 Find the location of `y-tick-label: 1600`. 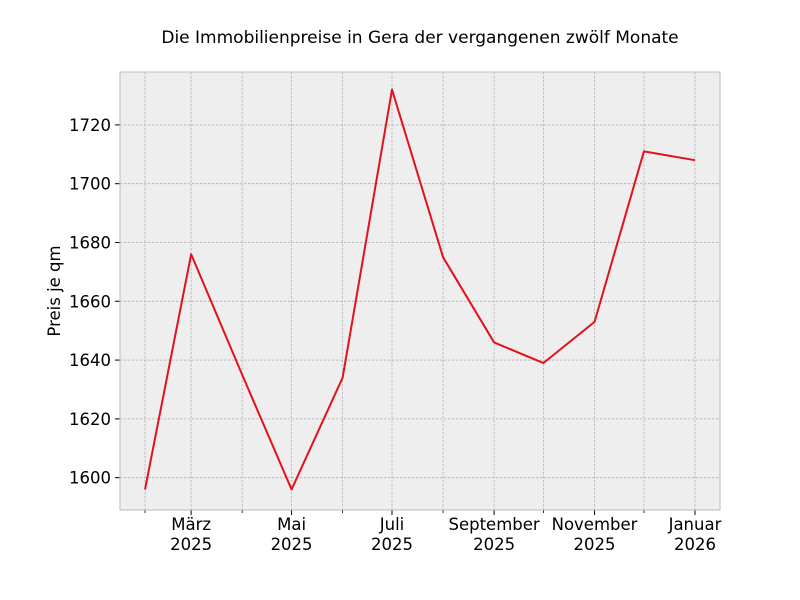

y-tick-label: 1600 is located at coordinates (90, 478).